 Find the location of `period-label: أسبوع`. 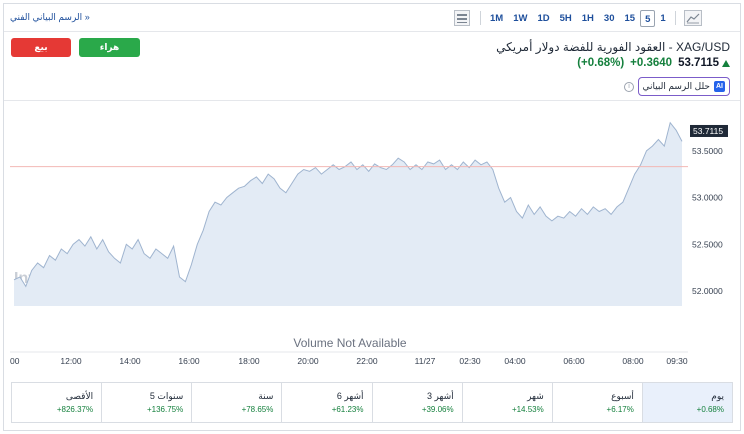

period-label: أسبوع is located at coordinates (622, 396).